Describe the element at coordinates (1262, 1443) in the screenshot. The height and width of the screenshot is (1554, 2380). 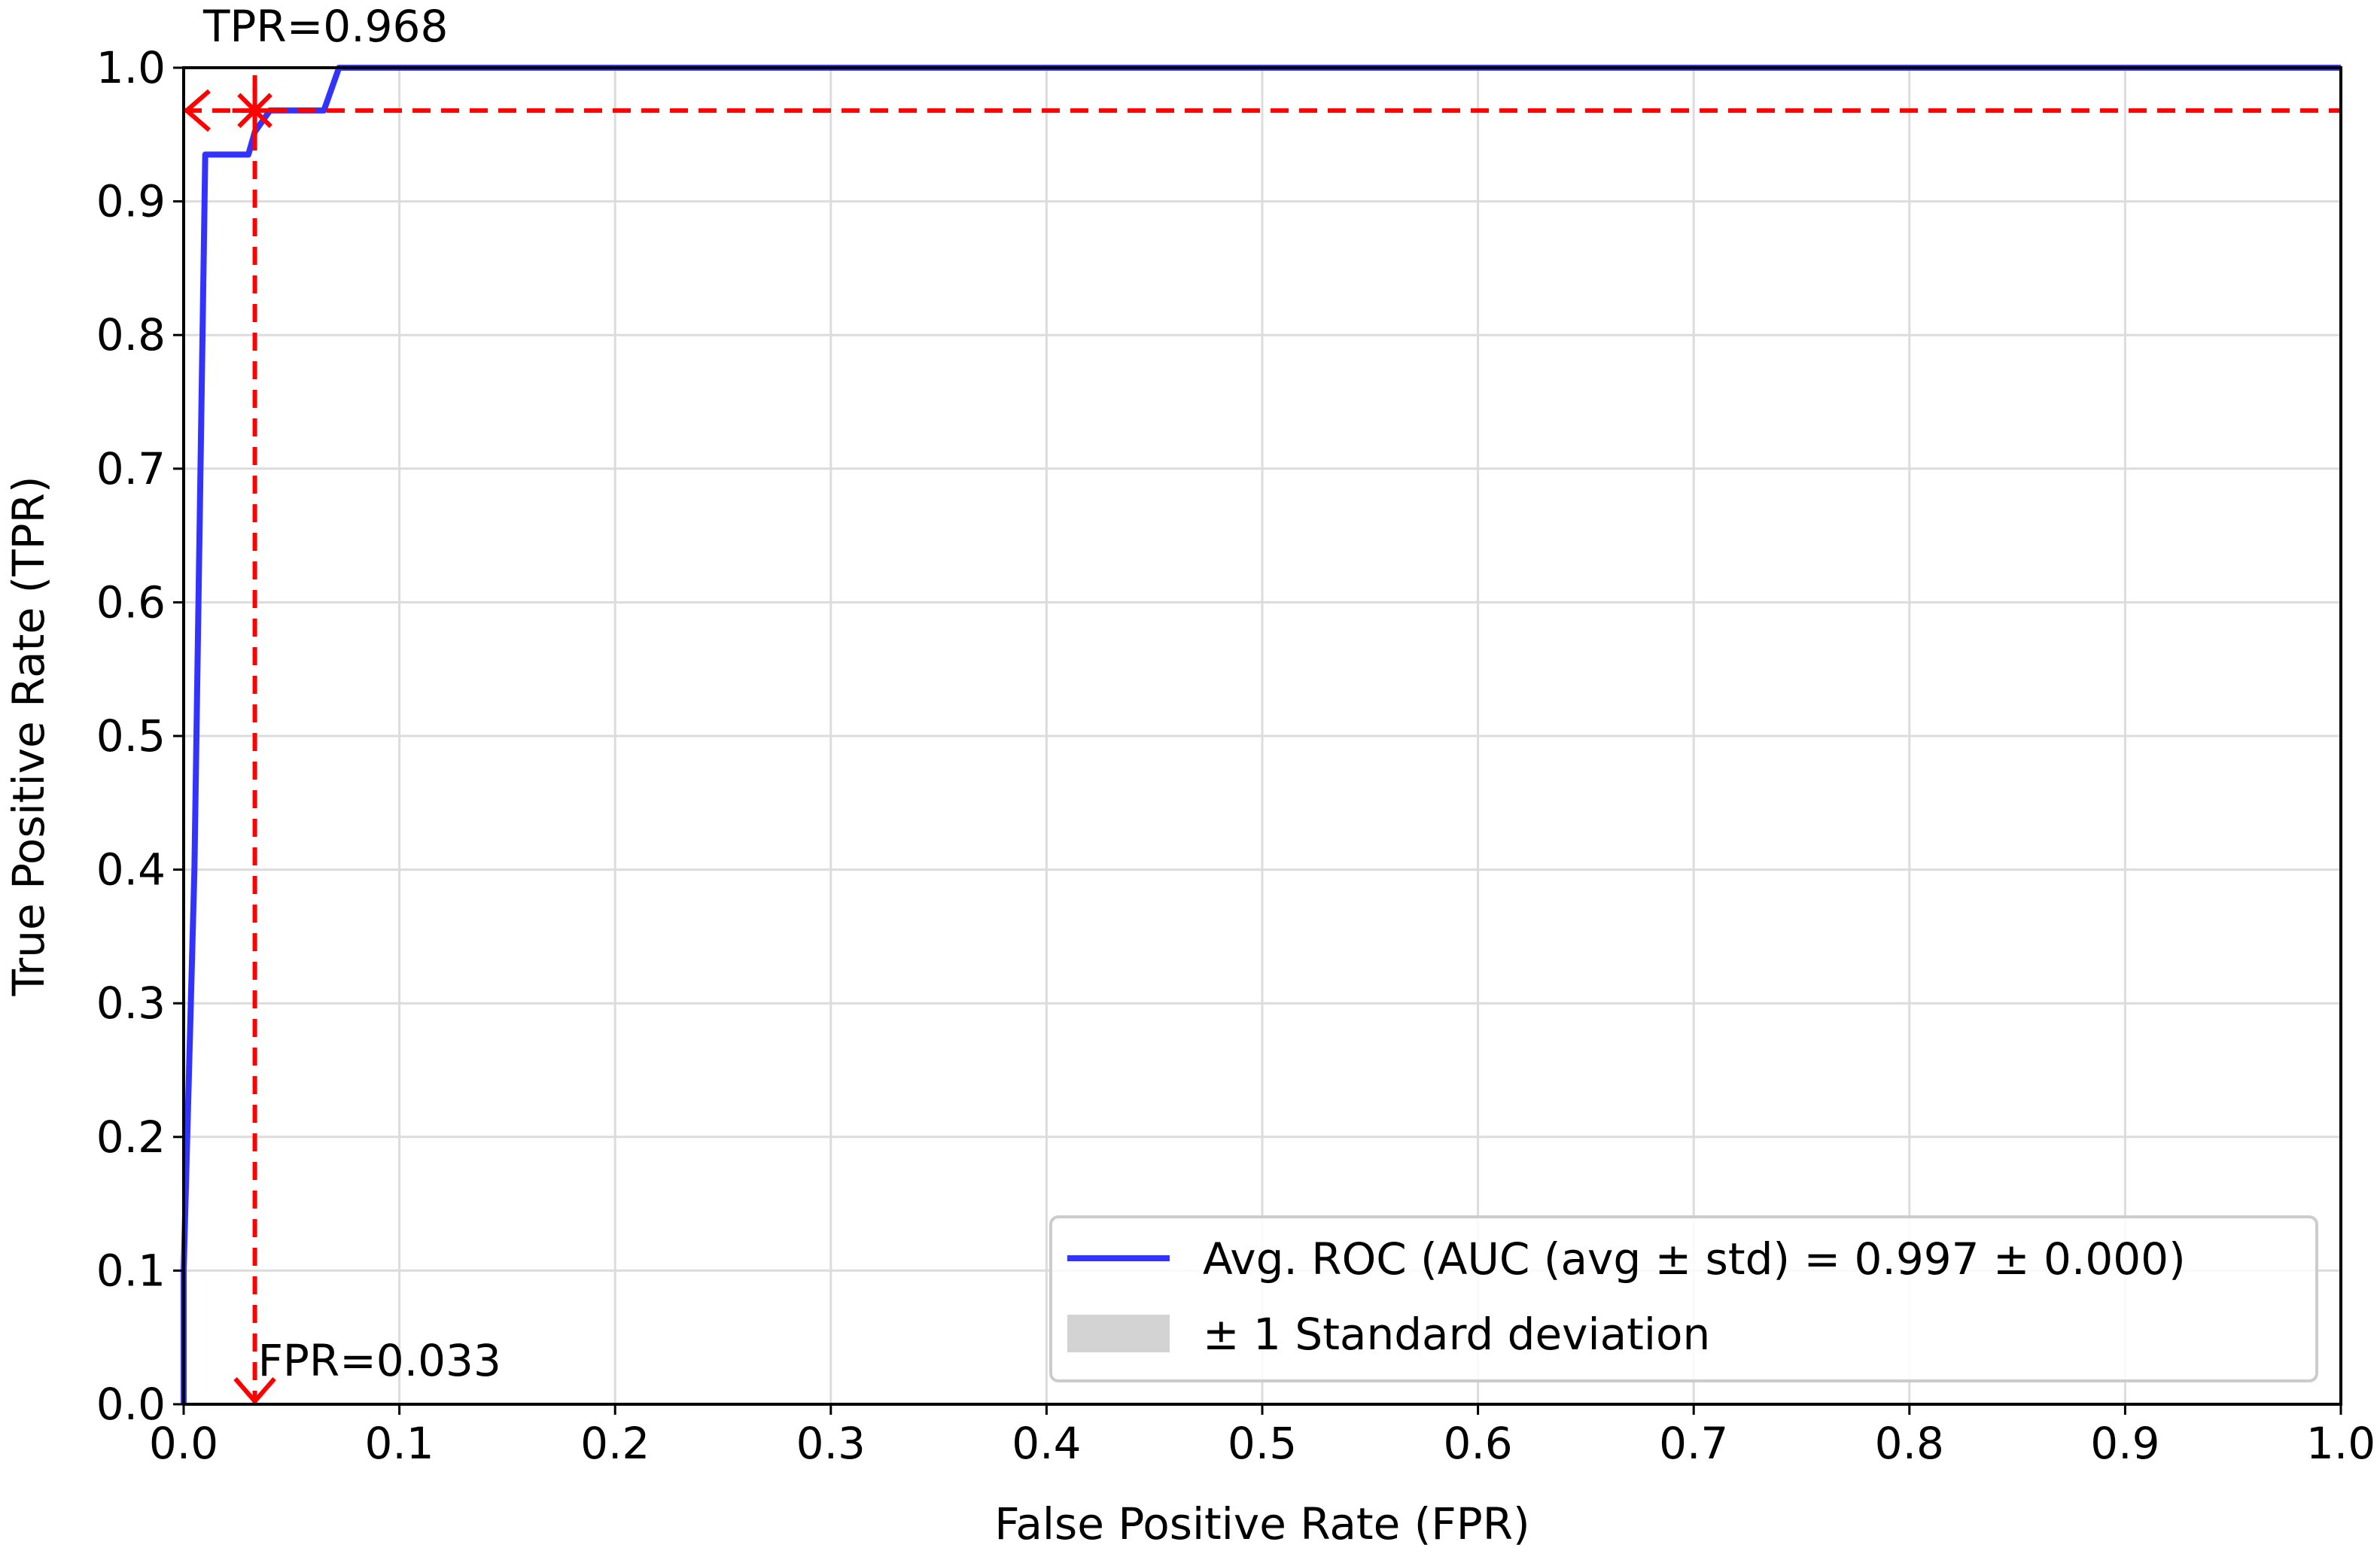
I see `x-tick-label: 0.5` at that location.